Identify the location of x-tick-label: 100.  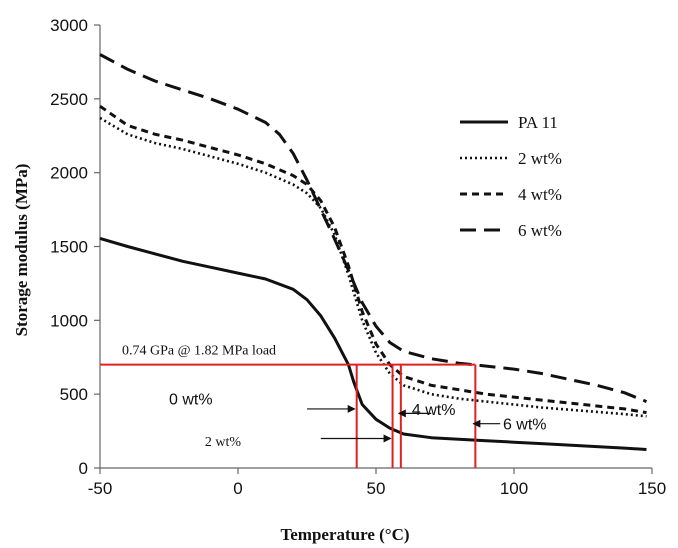
(514, 488).